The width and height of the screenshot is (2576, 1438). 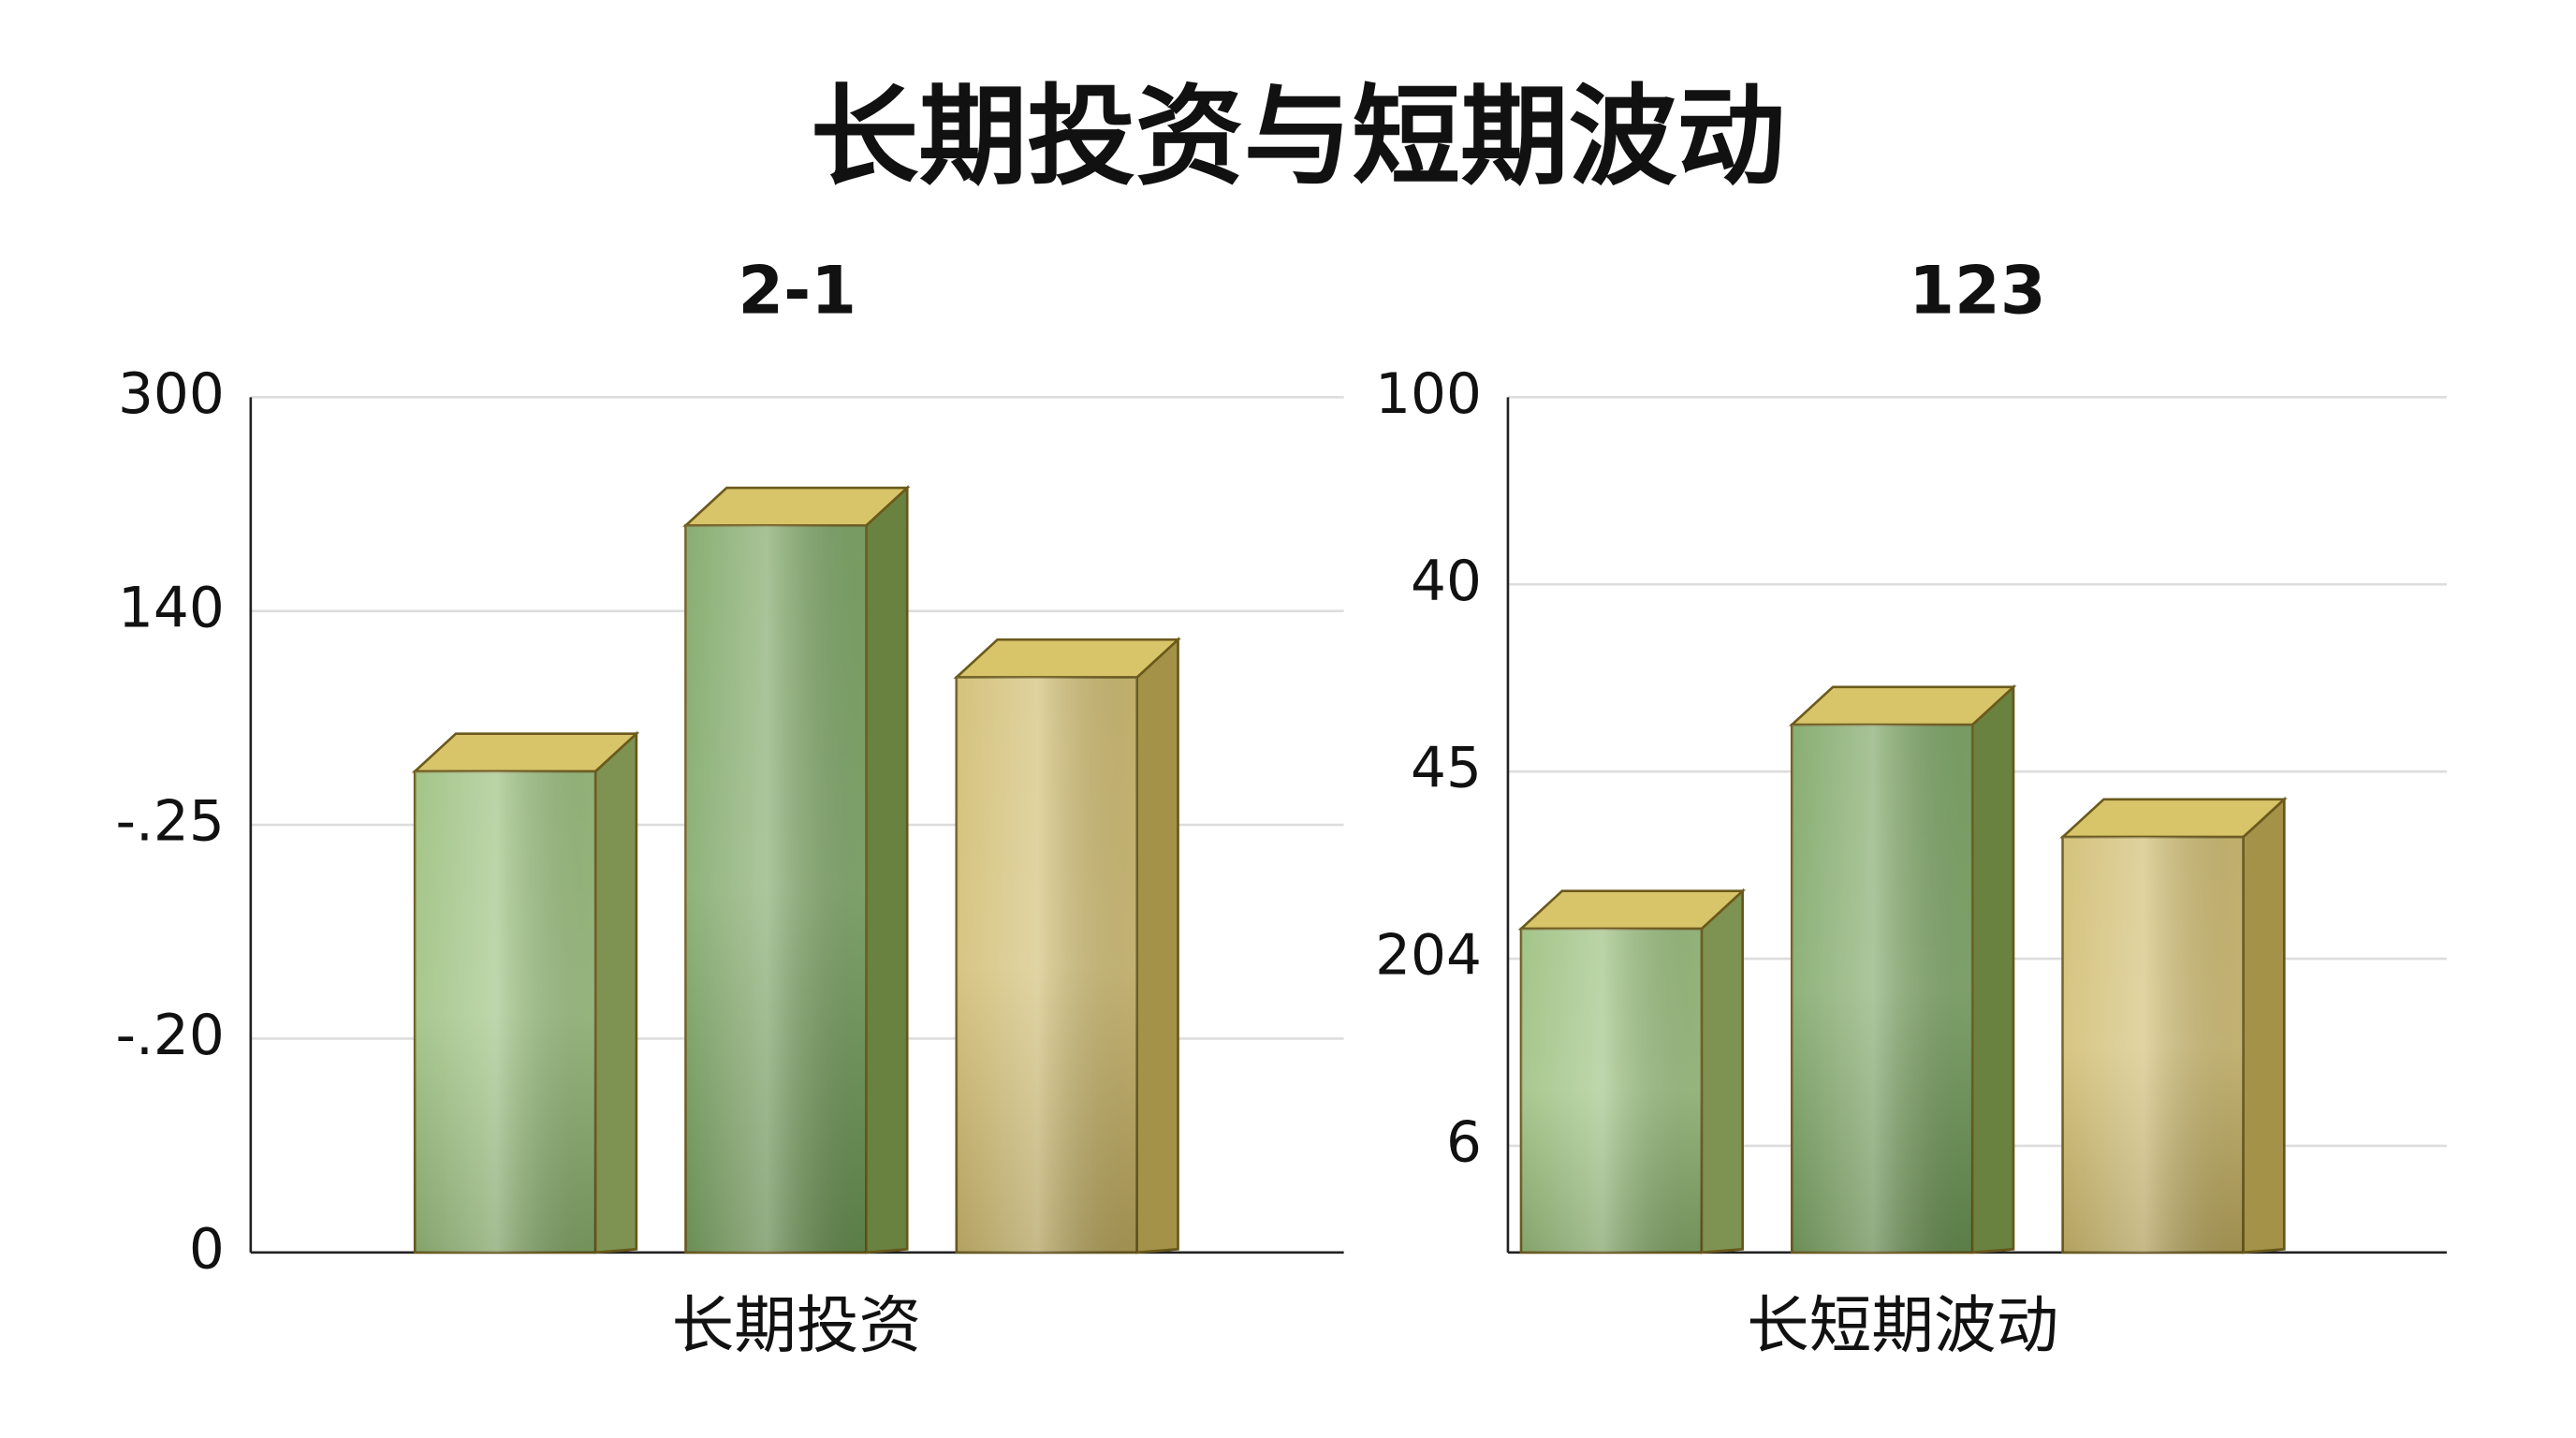 What do you see at coordinates (1446, 769) in the screenshot?
I see `y-tick-label: 45` at bounding box center [1446, 769].